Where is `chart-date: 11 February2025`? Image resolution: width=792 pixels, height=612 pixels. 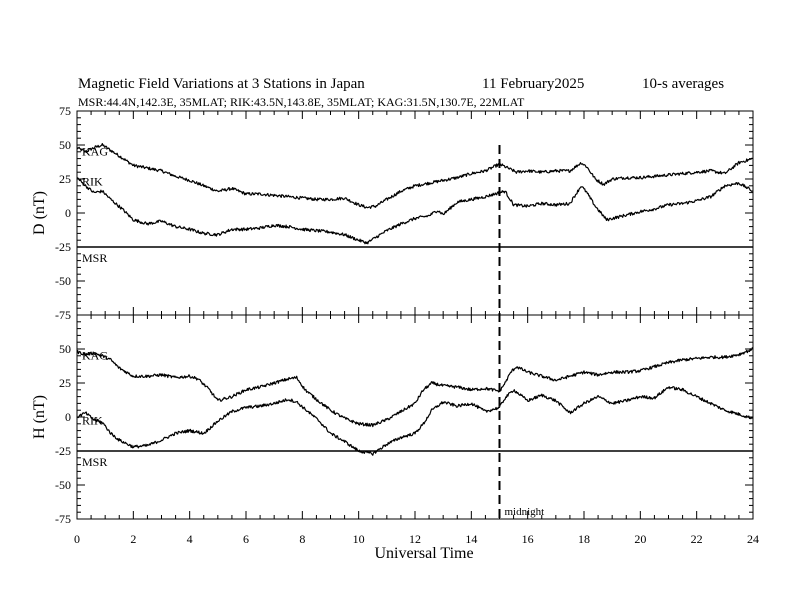 chart-date: 11 February2025 is located at coordinates (533, 84).